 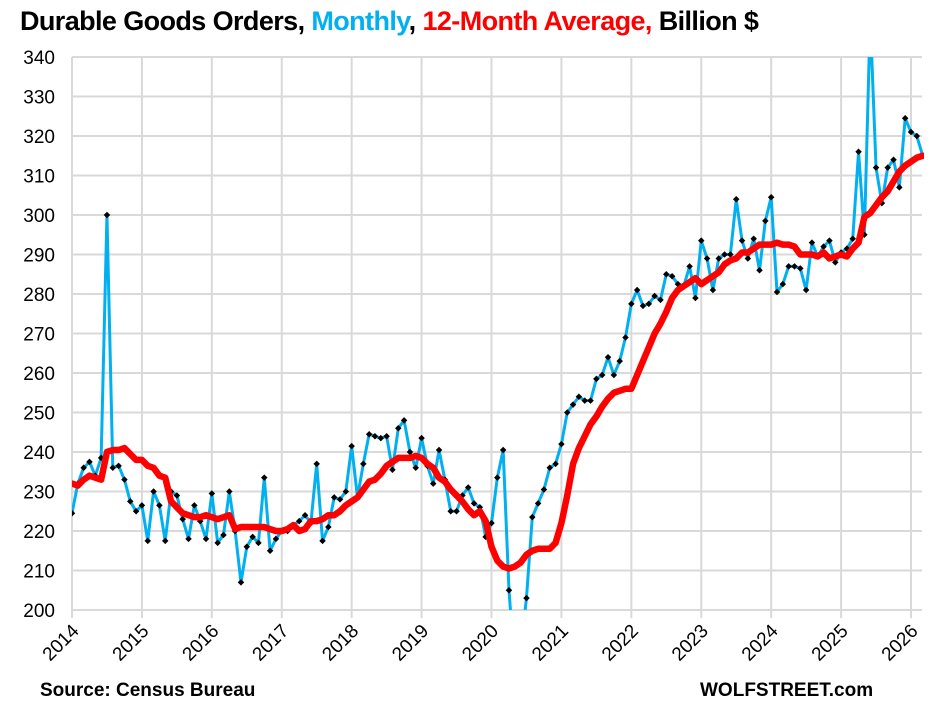 What do you see at coordinates (39, 611) in the screenshot?
I see `y-tick-label: 200` at bounding box center [39, 611].